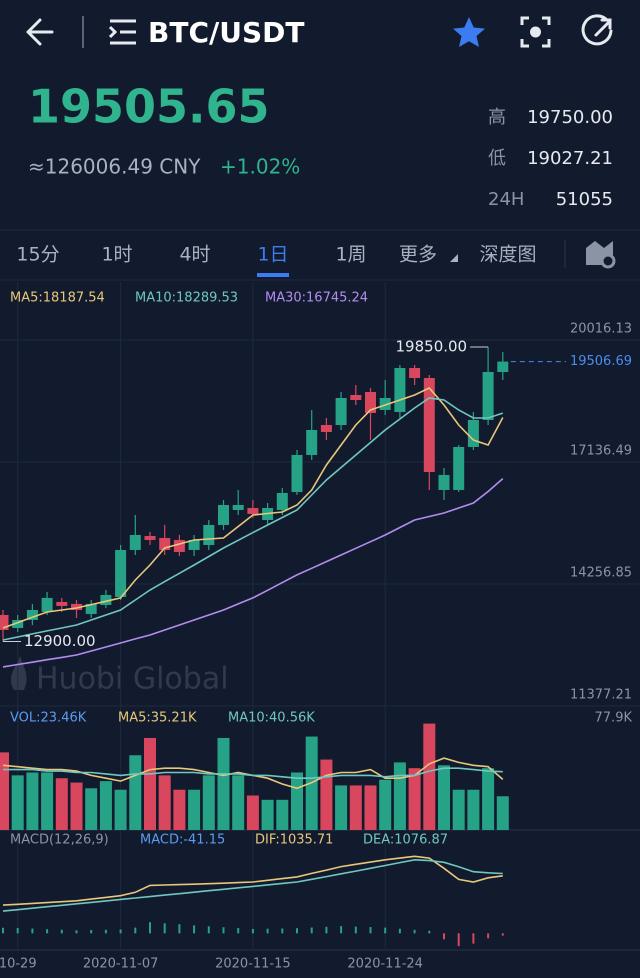 The height and width of the screenshot is (978, 640). Describe the element at coordinates (497, 158) in the screenshot. I see `stat-label: 低` at that location.